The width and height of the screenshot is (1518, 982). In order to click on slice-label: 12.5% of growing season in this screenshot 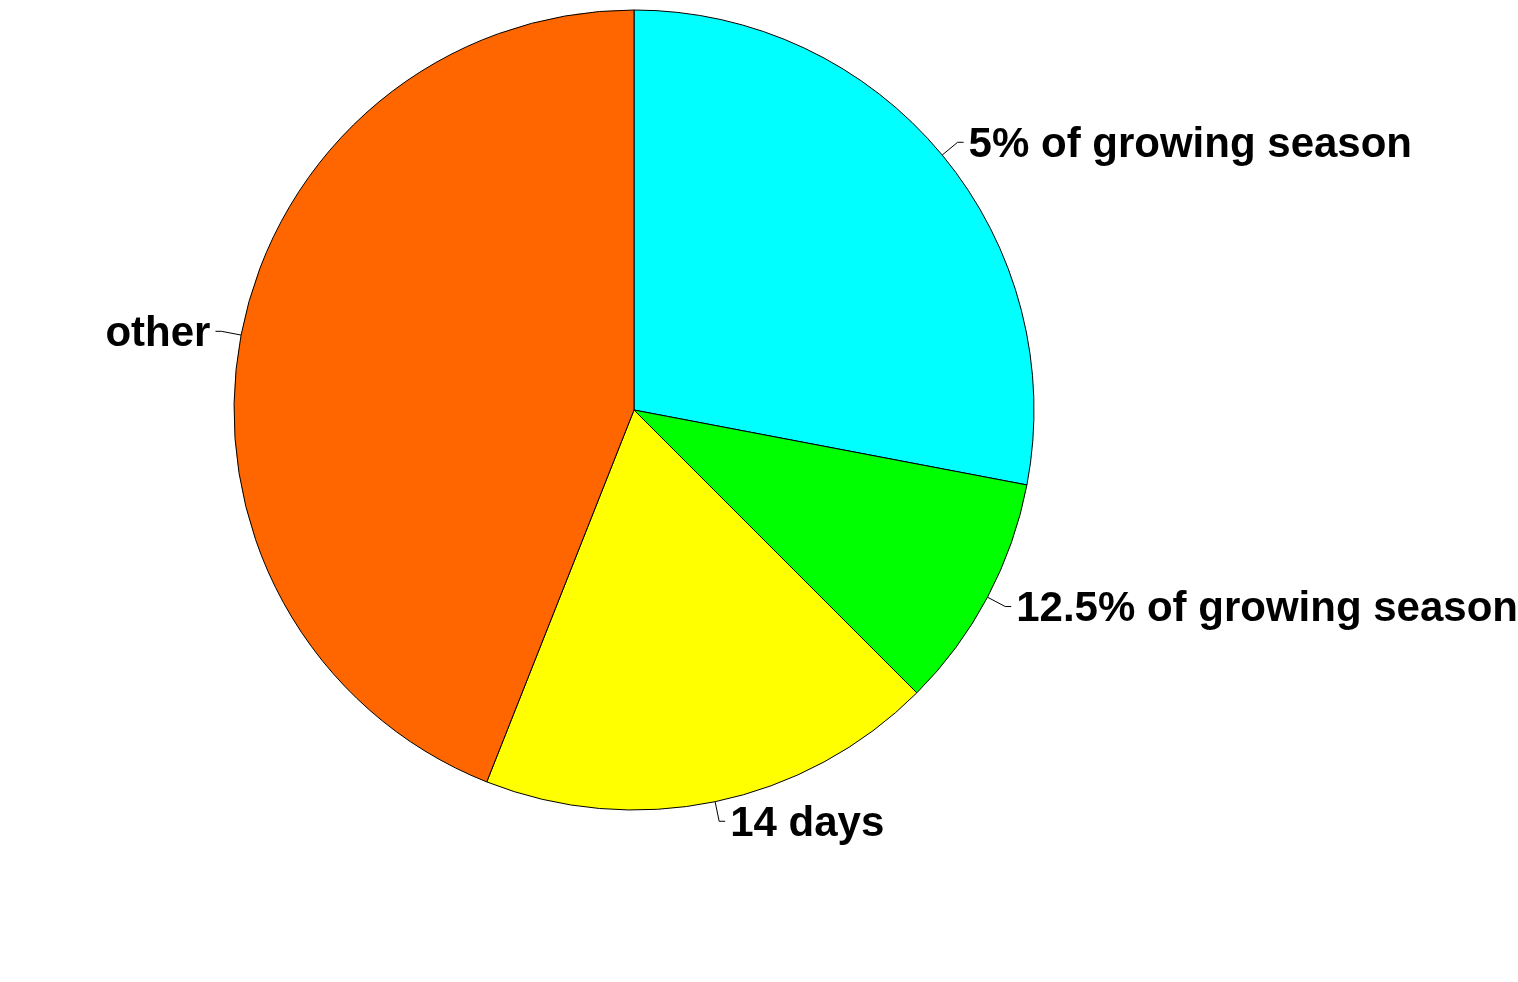, I will do `click(1267, 607)`.